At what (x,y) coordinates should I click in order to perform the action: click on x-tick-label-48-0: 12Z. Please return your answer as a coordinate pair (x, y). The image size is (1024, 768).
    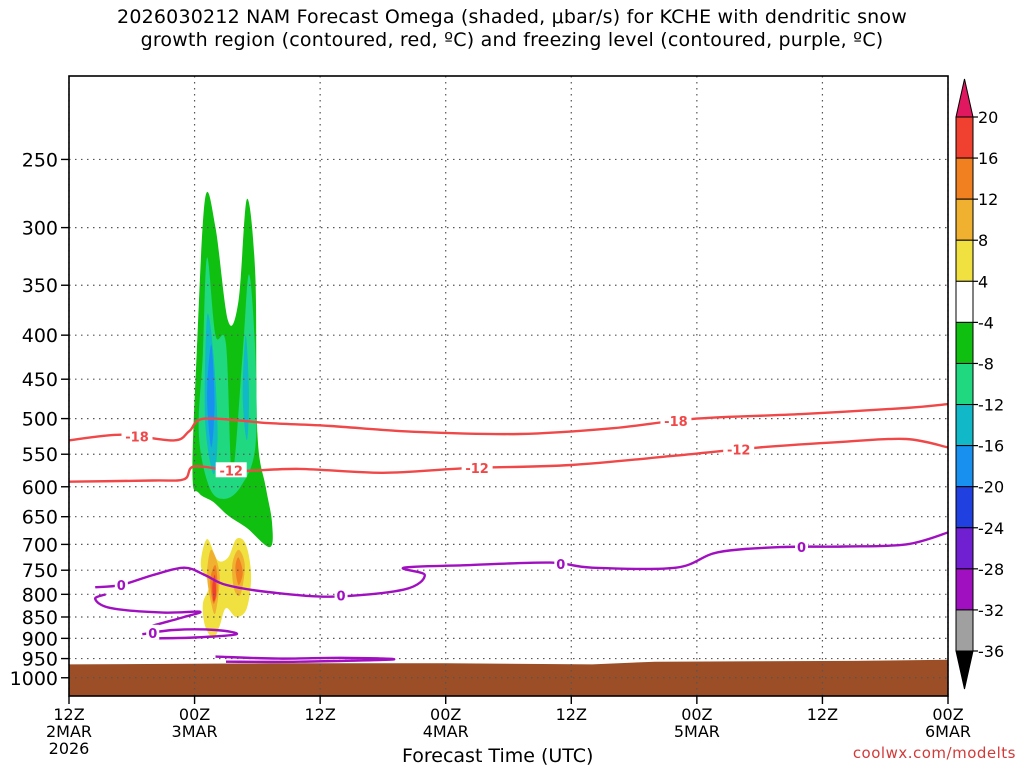
    Looking at the image, I should click on (571, 714).